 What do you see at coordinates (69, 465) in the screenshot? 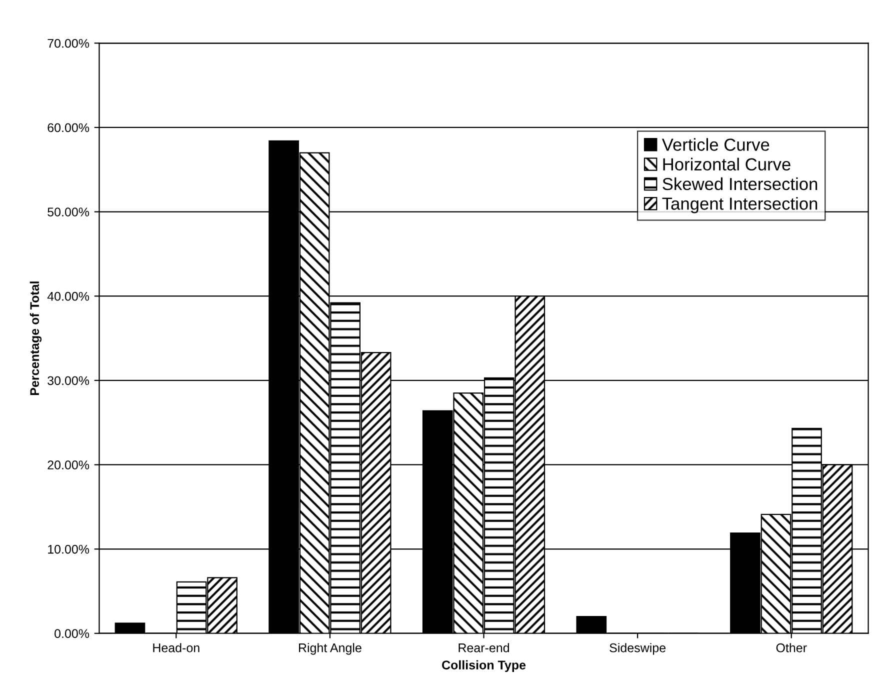
I see `y-tick-label: 20.00%` at bounding box center [69, 465].